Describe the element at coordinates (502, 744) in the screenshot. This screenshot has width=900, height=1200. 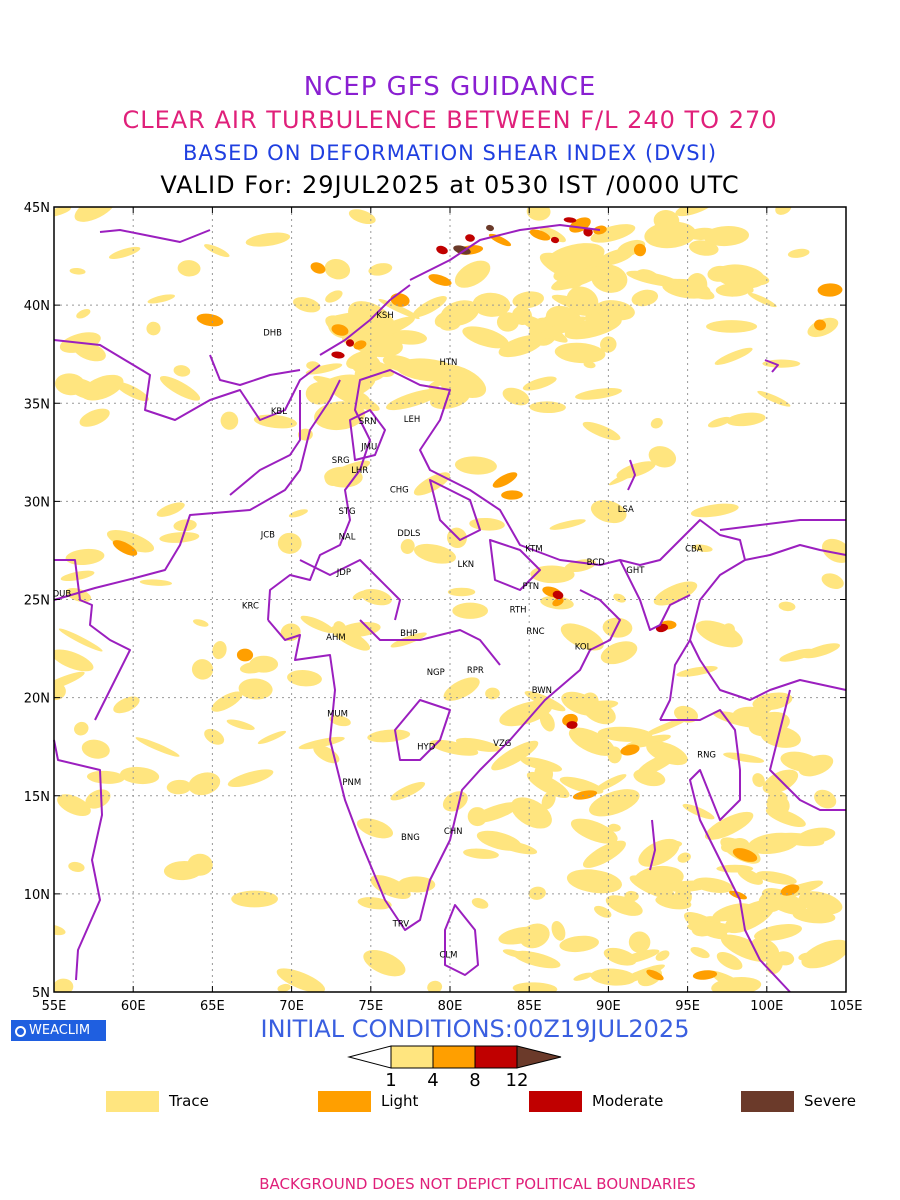
I see `station-vzg: VZG` at that location.